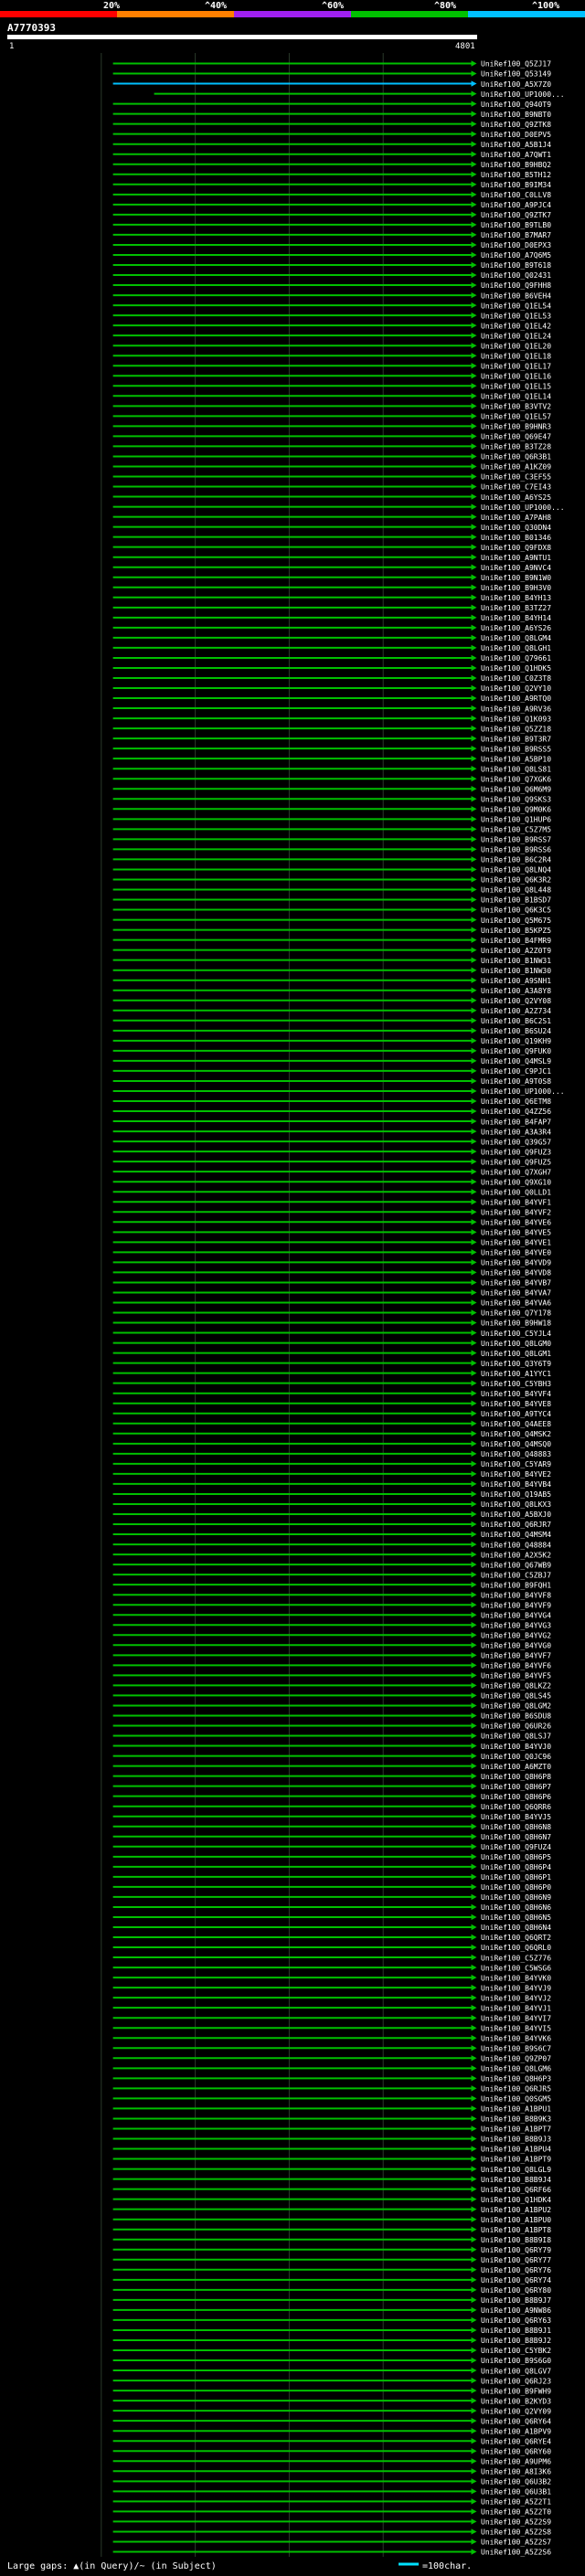  Describe the element at coordinates (516, 921) in the screenshot. I see `hit-label: UniRef100_Q5M675` at that location.